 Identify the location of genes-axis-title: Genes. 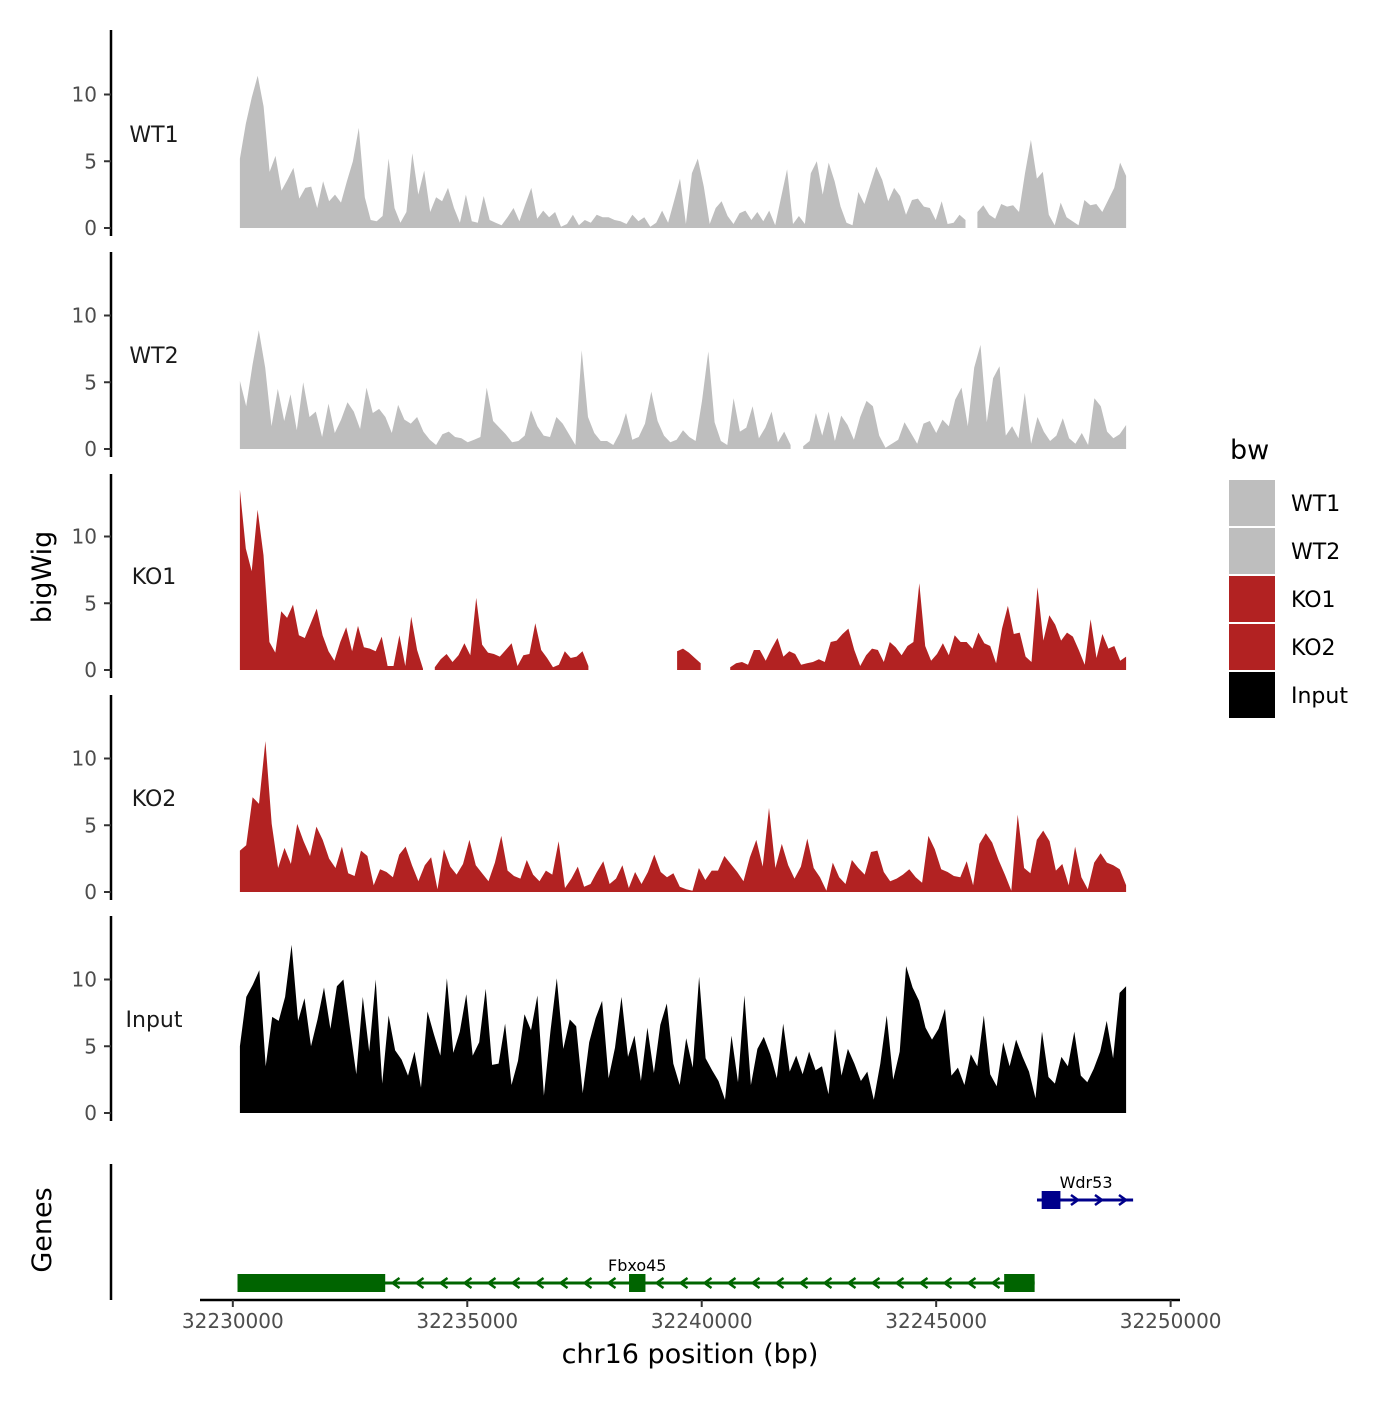
(42, 1229).